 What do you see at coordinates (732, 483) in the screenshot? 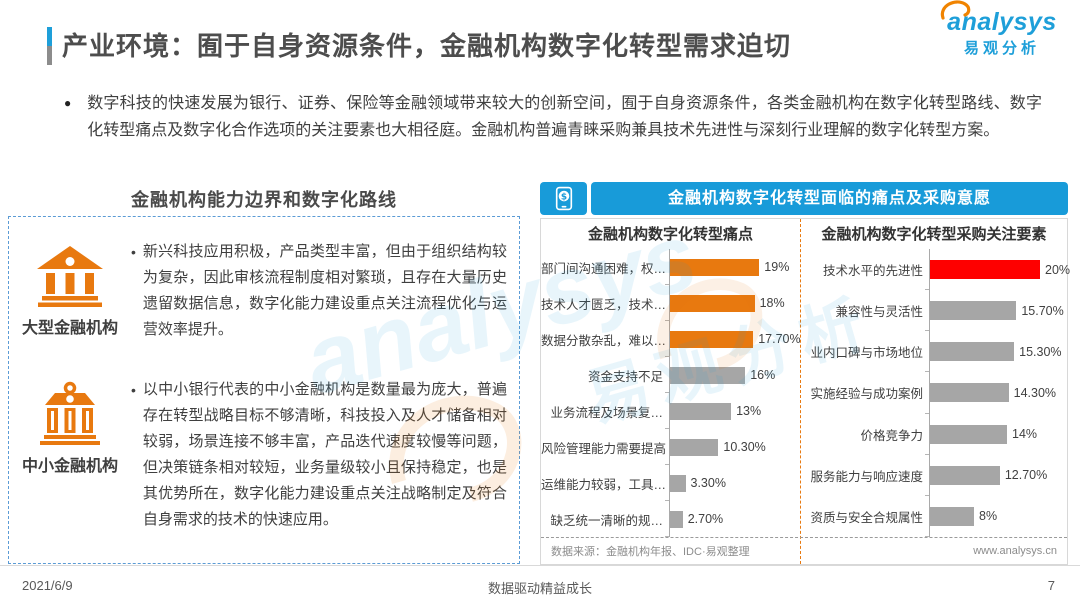
I see `bar-plot-area: 3.30%` at bounding box center [732, 483].